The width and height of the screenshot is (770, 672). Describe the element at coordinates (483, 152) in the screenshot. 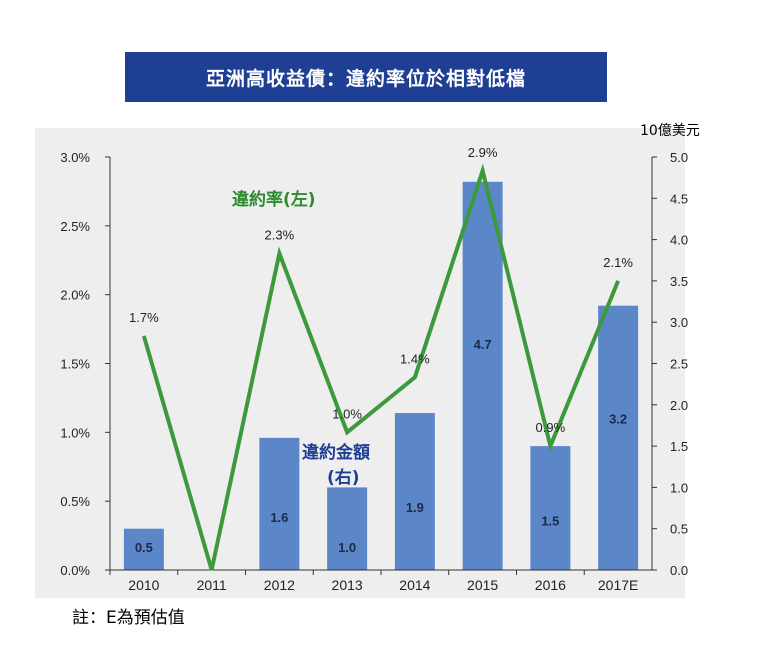

I see `line-data-label: 2.9%` at that location.